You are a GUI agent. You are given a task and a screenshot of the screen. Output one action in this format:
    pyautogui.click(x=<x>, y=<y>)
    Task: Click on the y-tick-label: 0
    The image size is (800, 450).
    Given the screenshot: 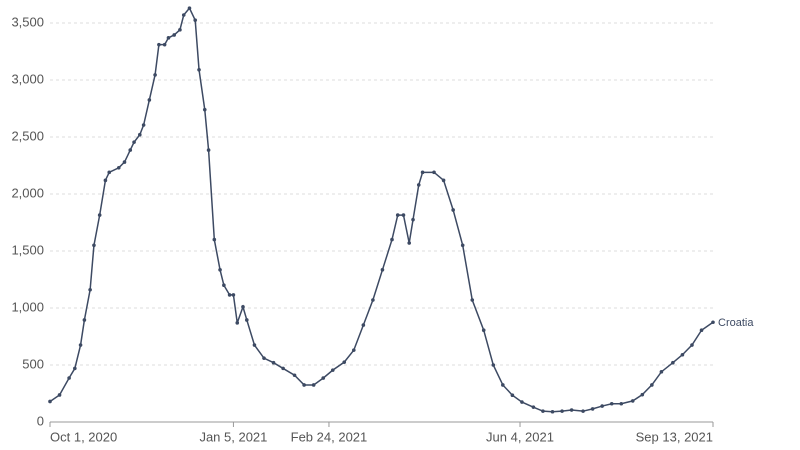 What is the action you would take?
    pyautogui.click(x=40, y=420)
    